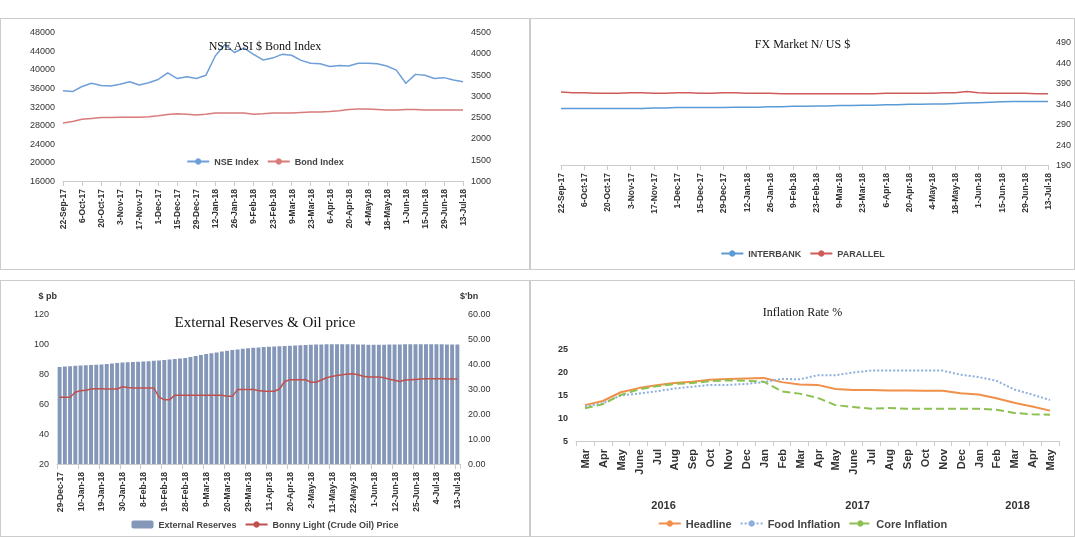  What do you see at coordinates (775, 253) in the screenshot?
I see `legend-label: INTERBANK` at bounding box center [775, 253].